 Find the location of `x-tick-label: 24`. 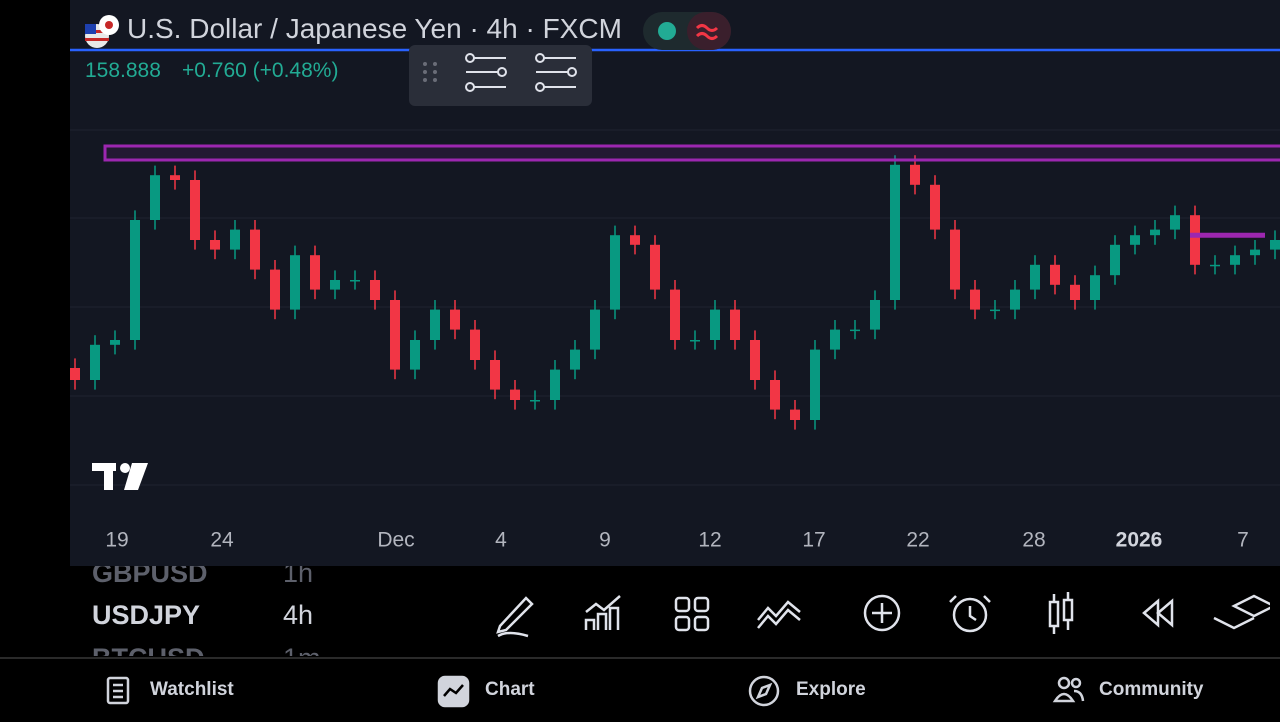

x-tick-label: 24 is located at coordinates (222, 540).